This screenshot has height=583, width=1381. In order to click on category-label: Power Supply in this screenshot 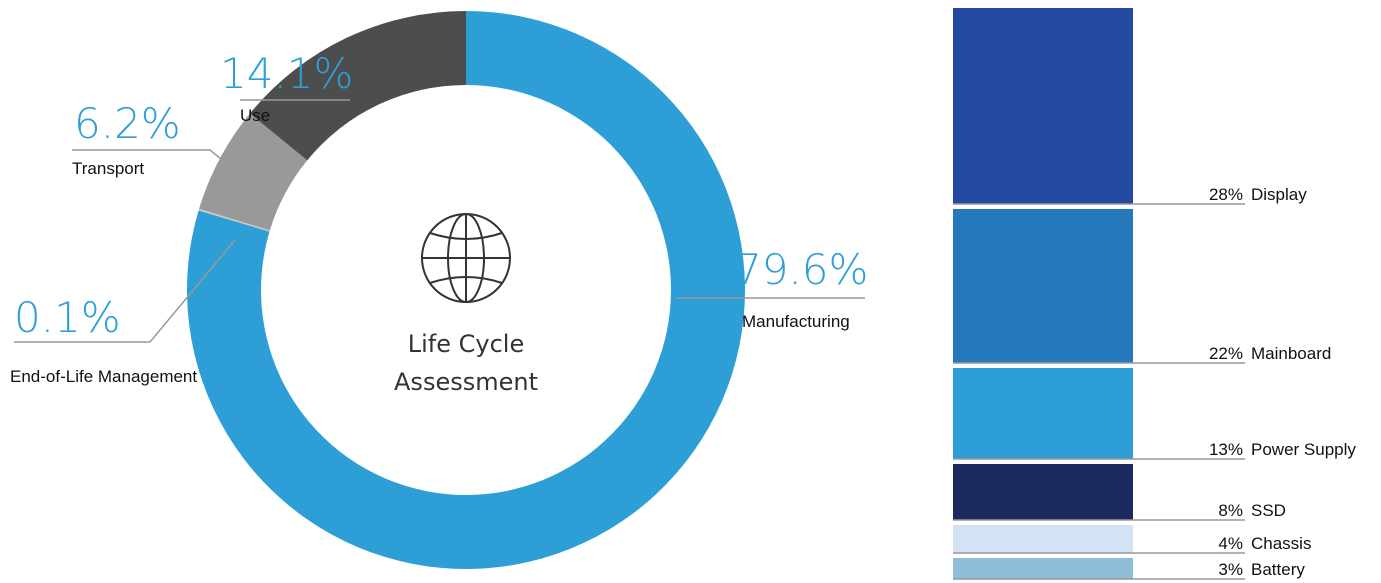, I will do `click(1303, 449)`.